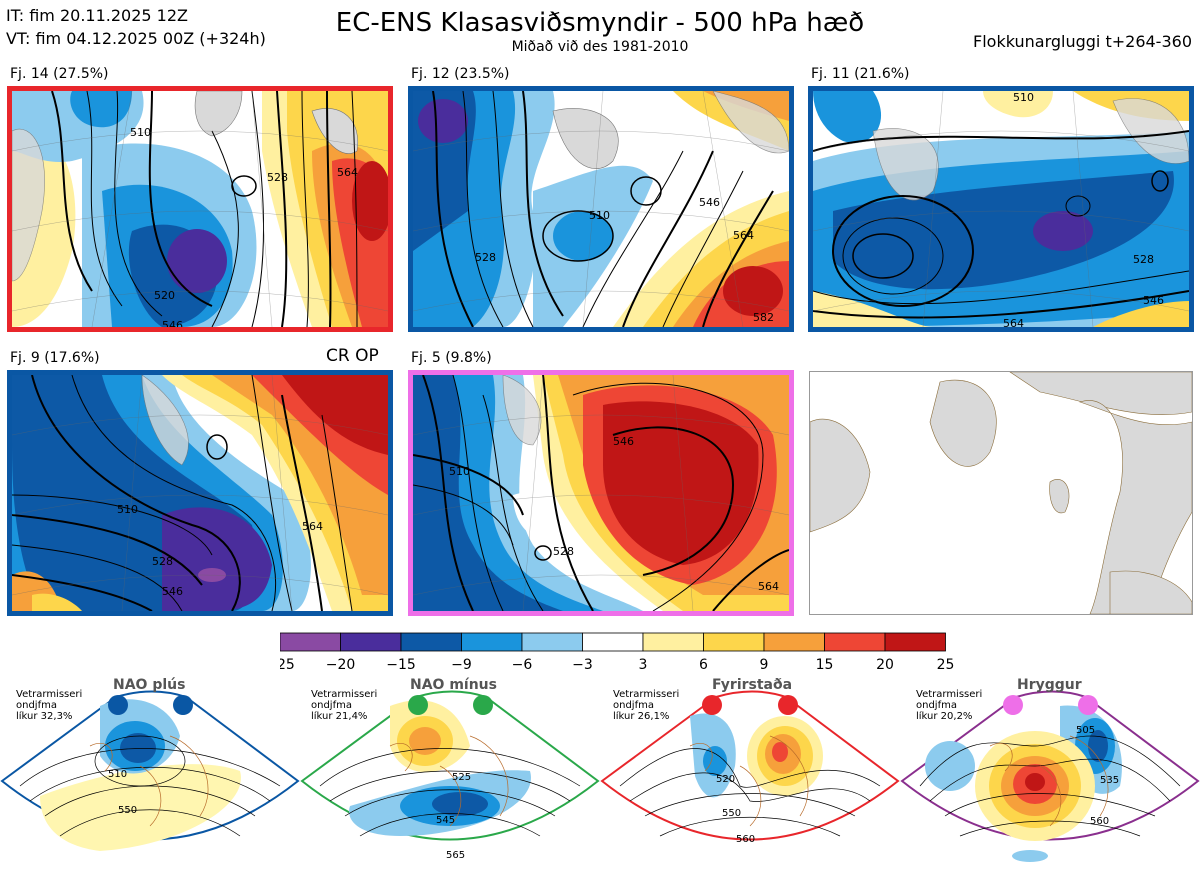  I want to click on regime-prob: líkur 26,1%, so click(641, 716).